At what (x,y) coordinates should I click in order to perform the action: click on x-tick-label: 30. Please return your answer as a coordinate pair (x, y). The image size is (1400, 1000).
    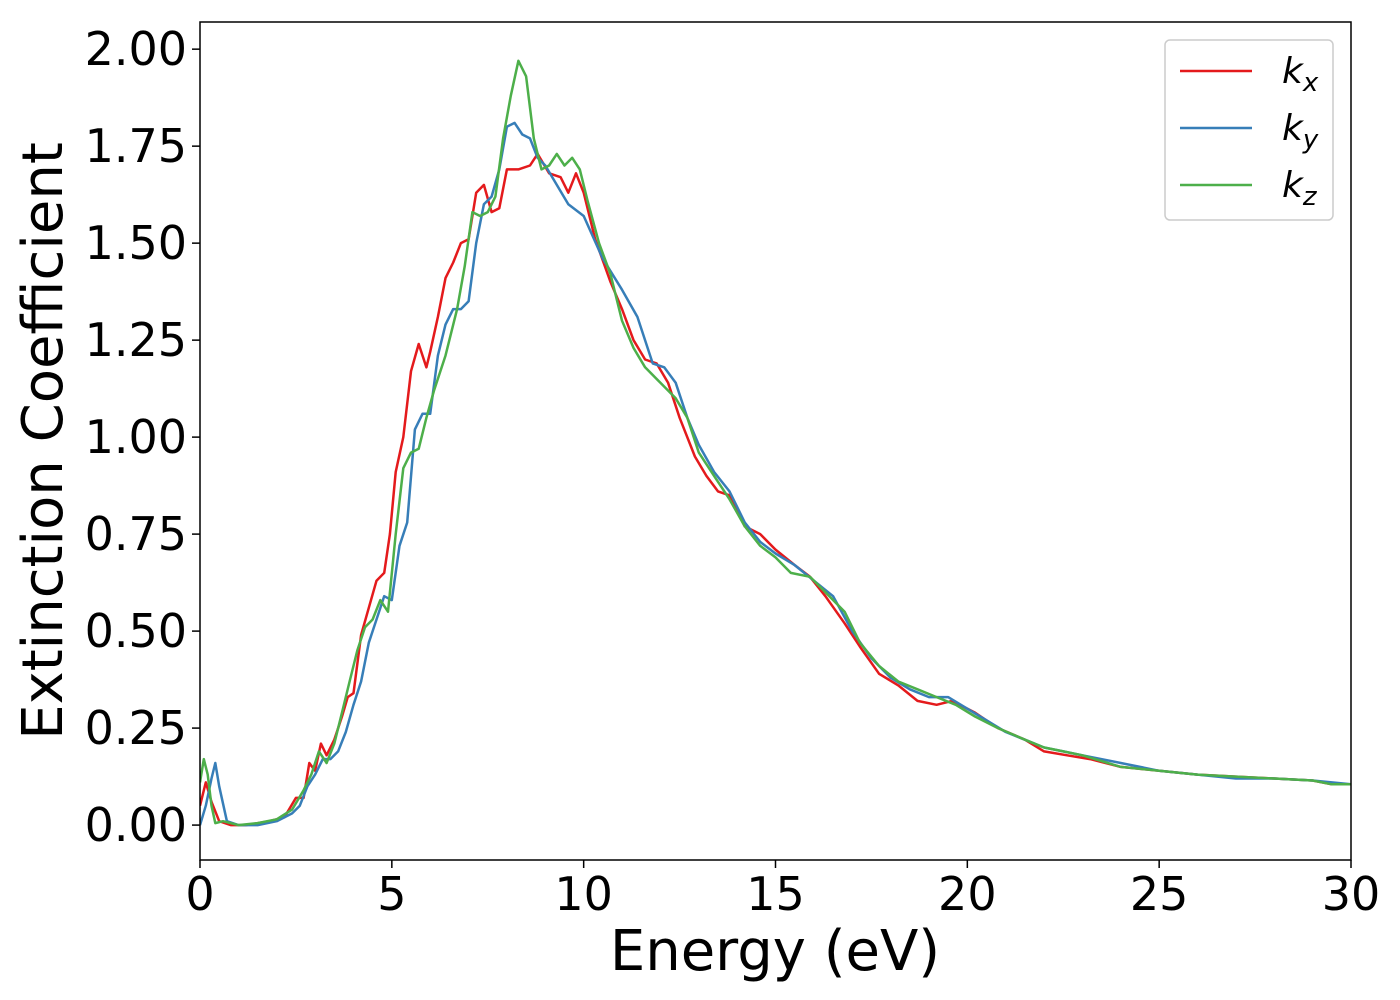
    Looking at the image, I should click on (1351, 894).